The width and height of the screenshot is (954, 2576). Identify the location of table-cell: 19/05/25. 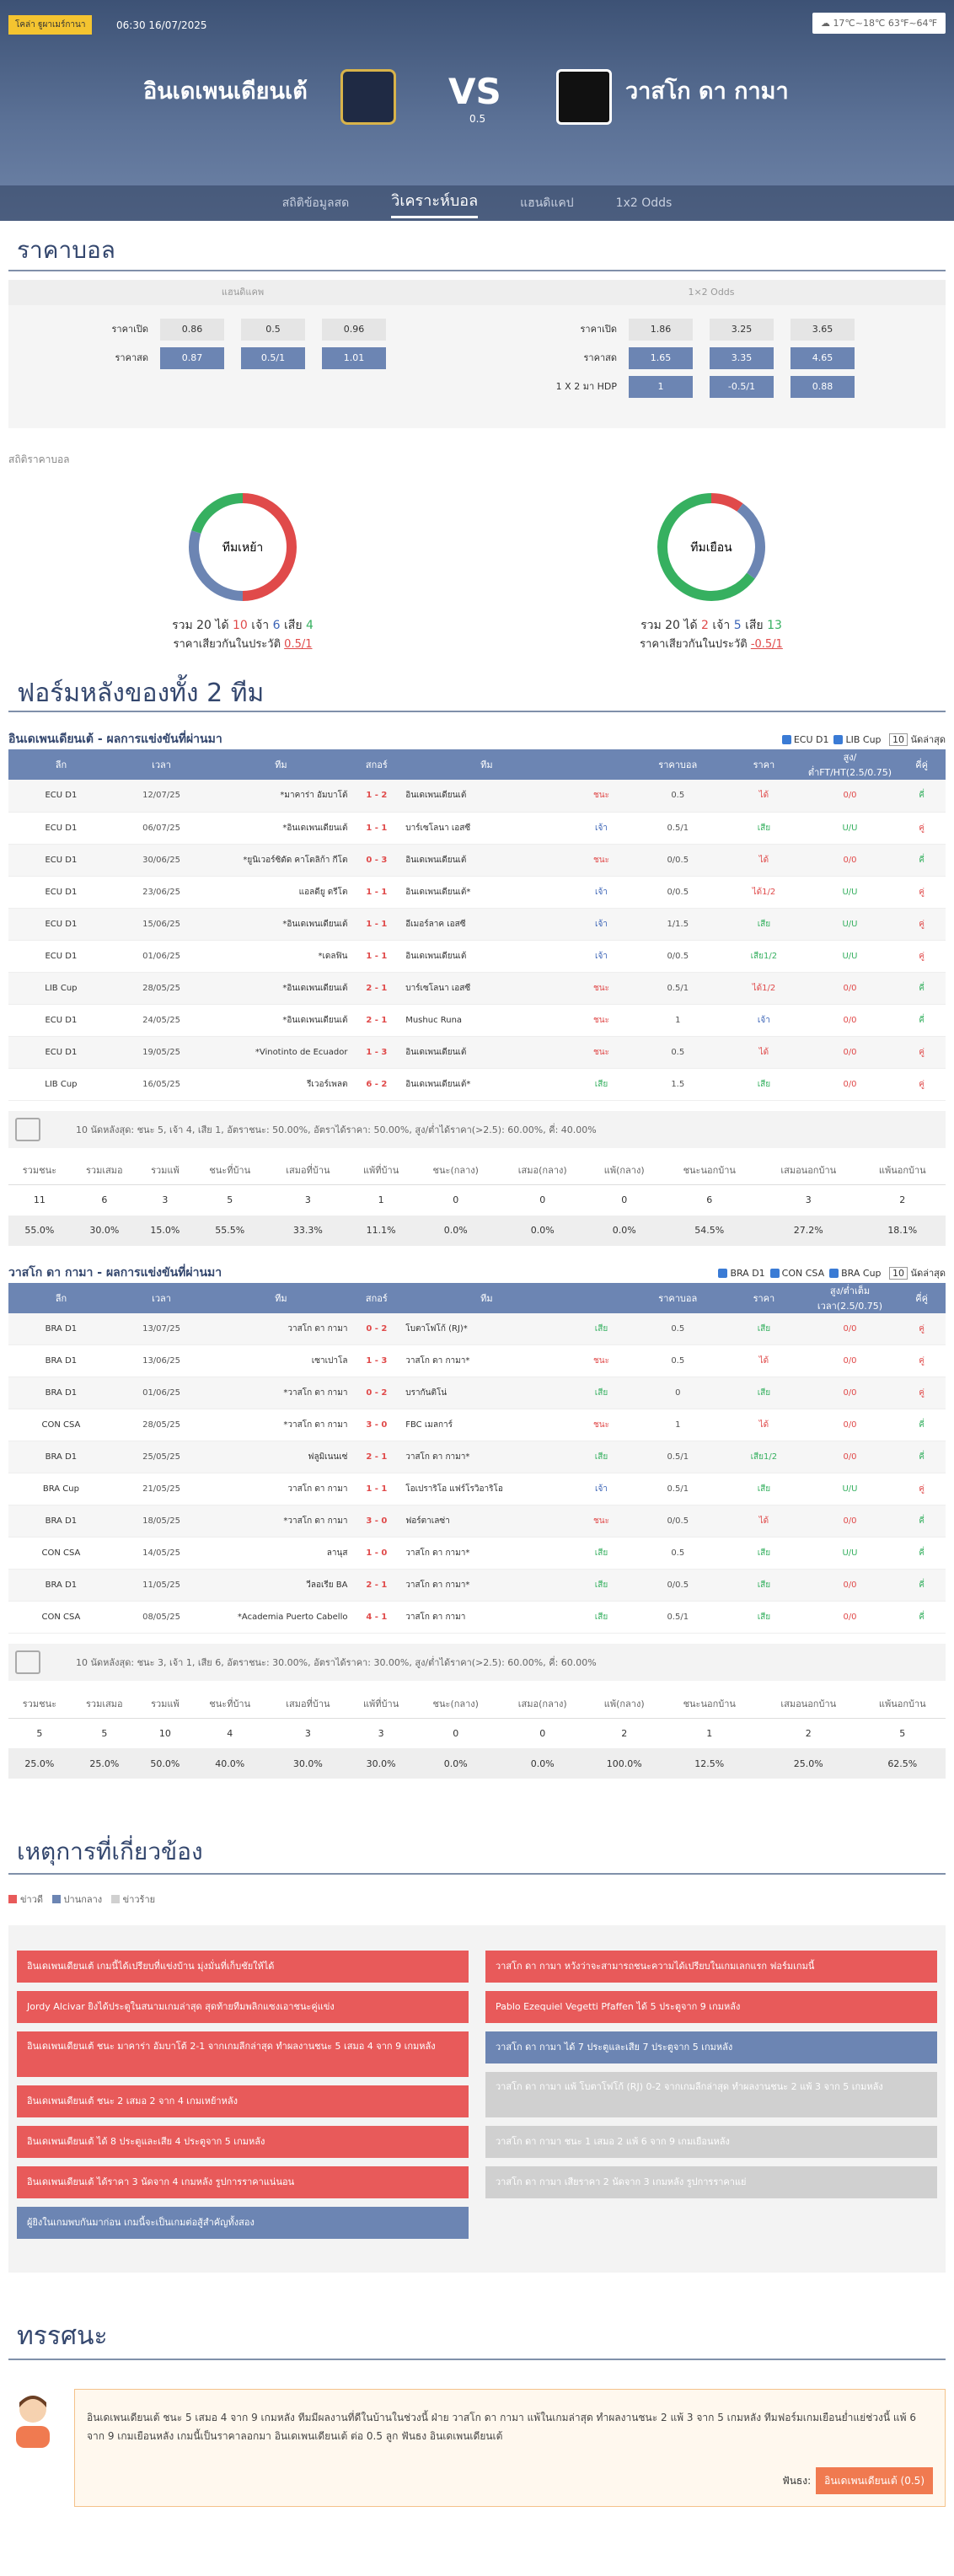
(161, 1052).